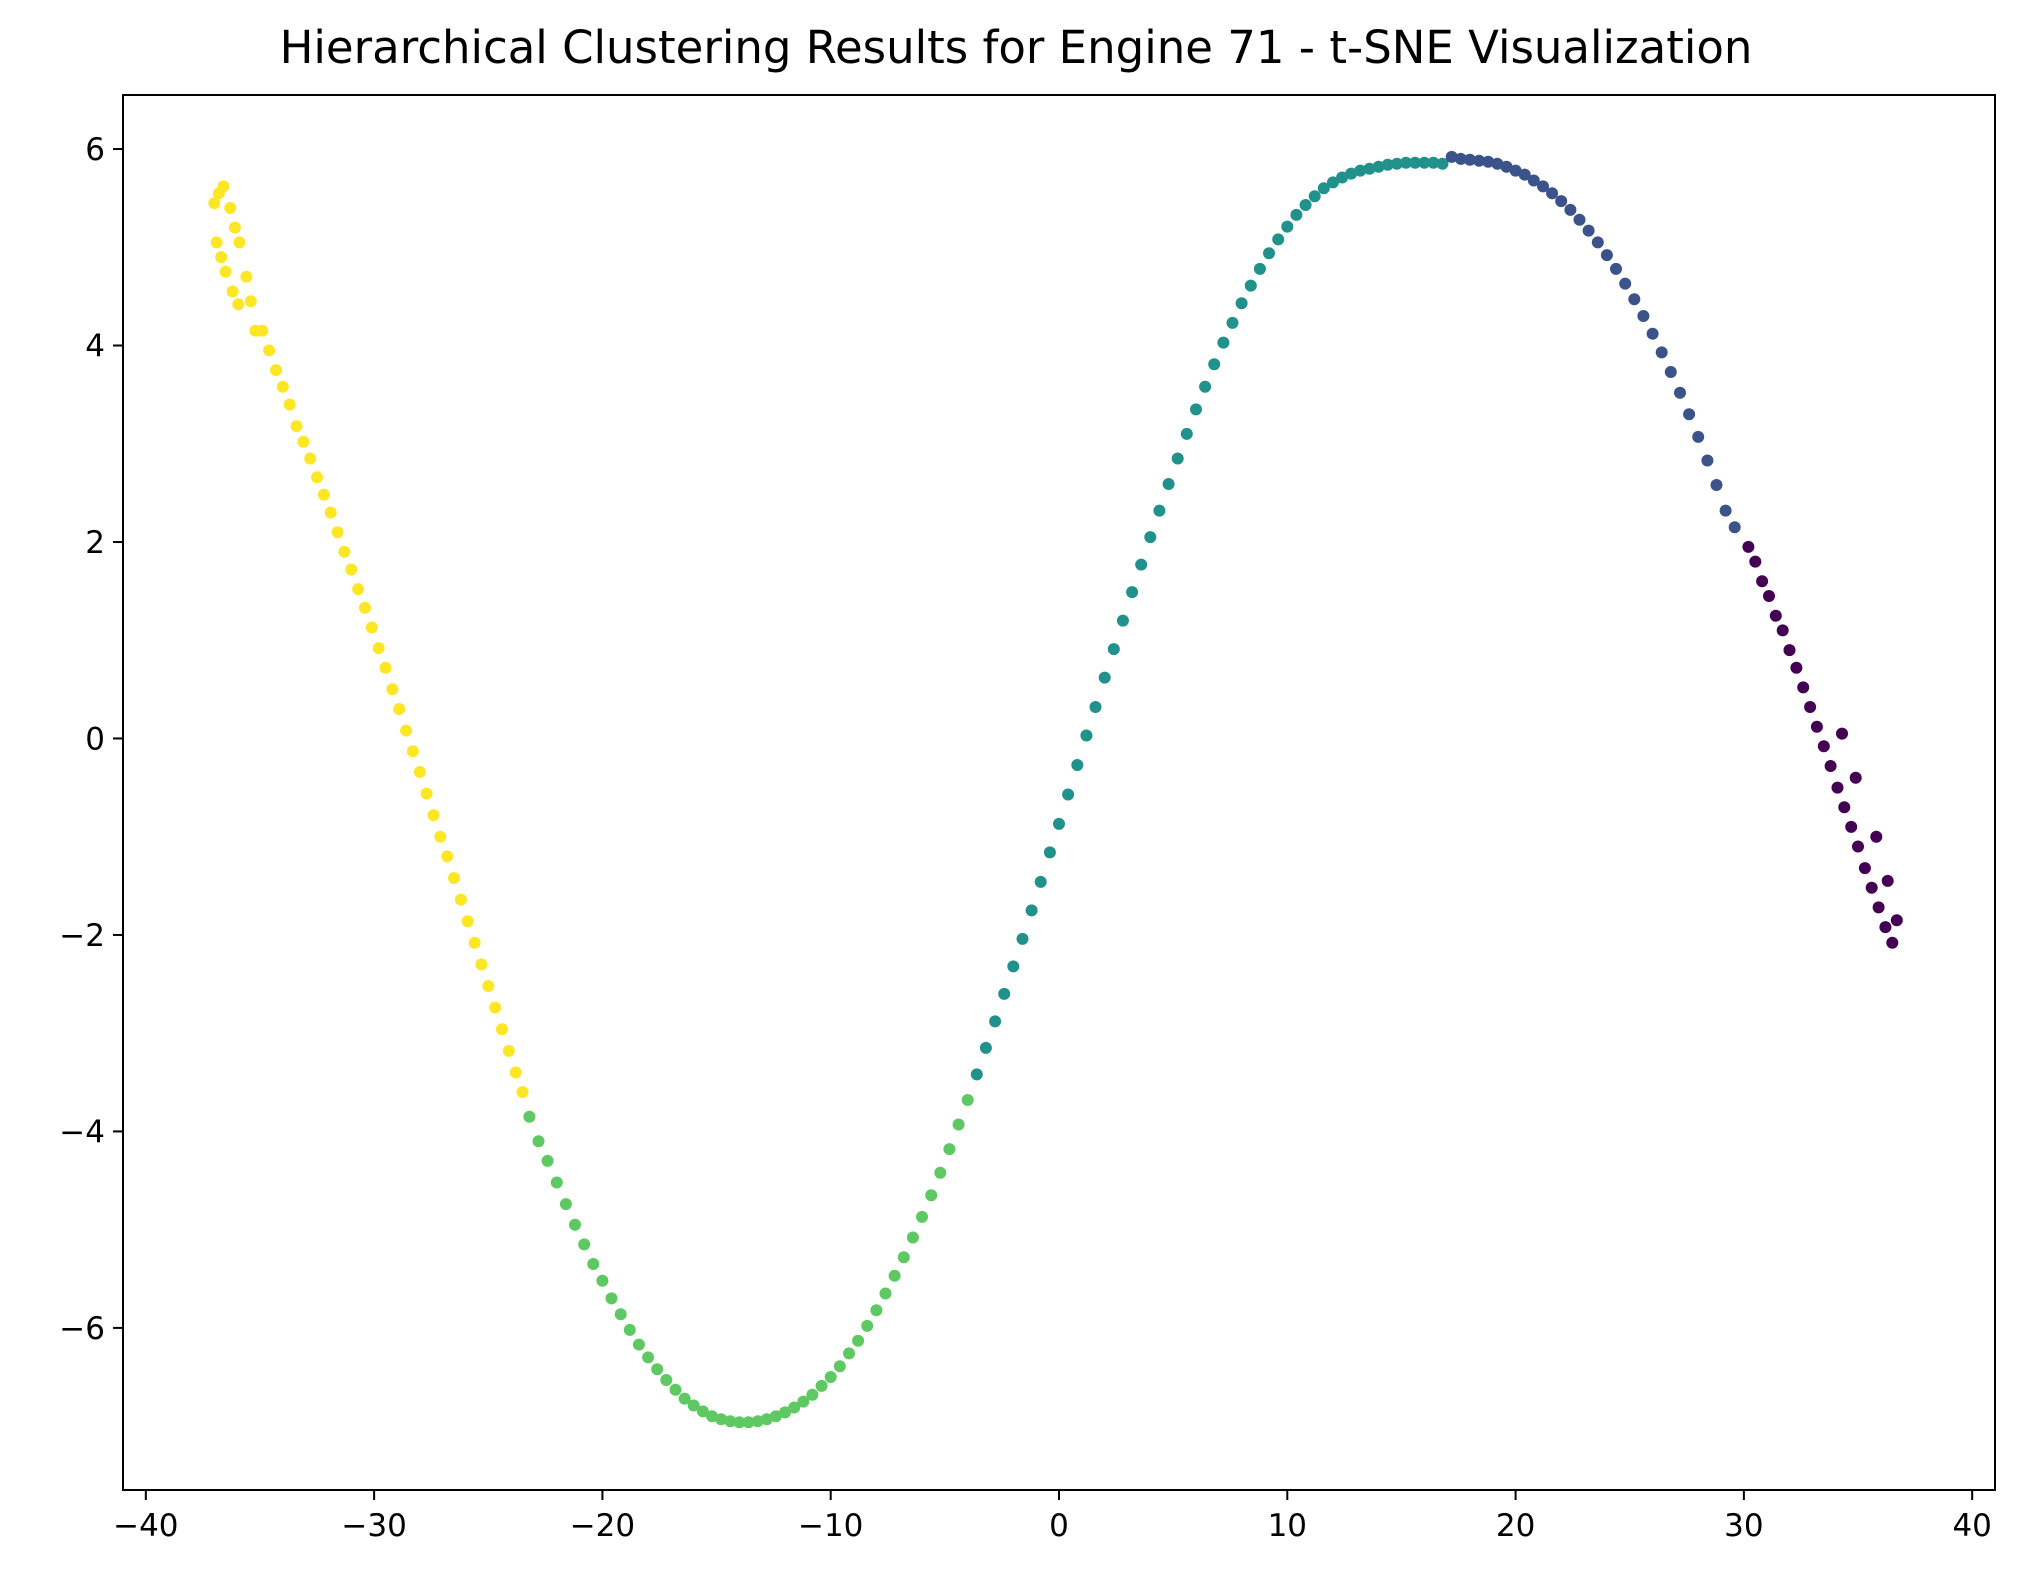 The image size is (2026, 1580). What do you see at coordinates (145, 1526) in the screenshot?
I see `x-tick-label: −40` at bounding box center [145, 1526].